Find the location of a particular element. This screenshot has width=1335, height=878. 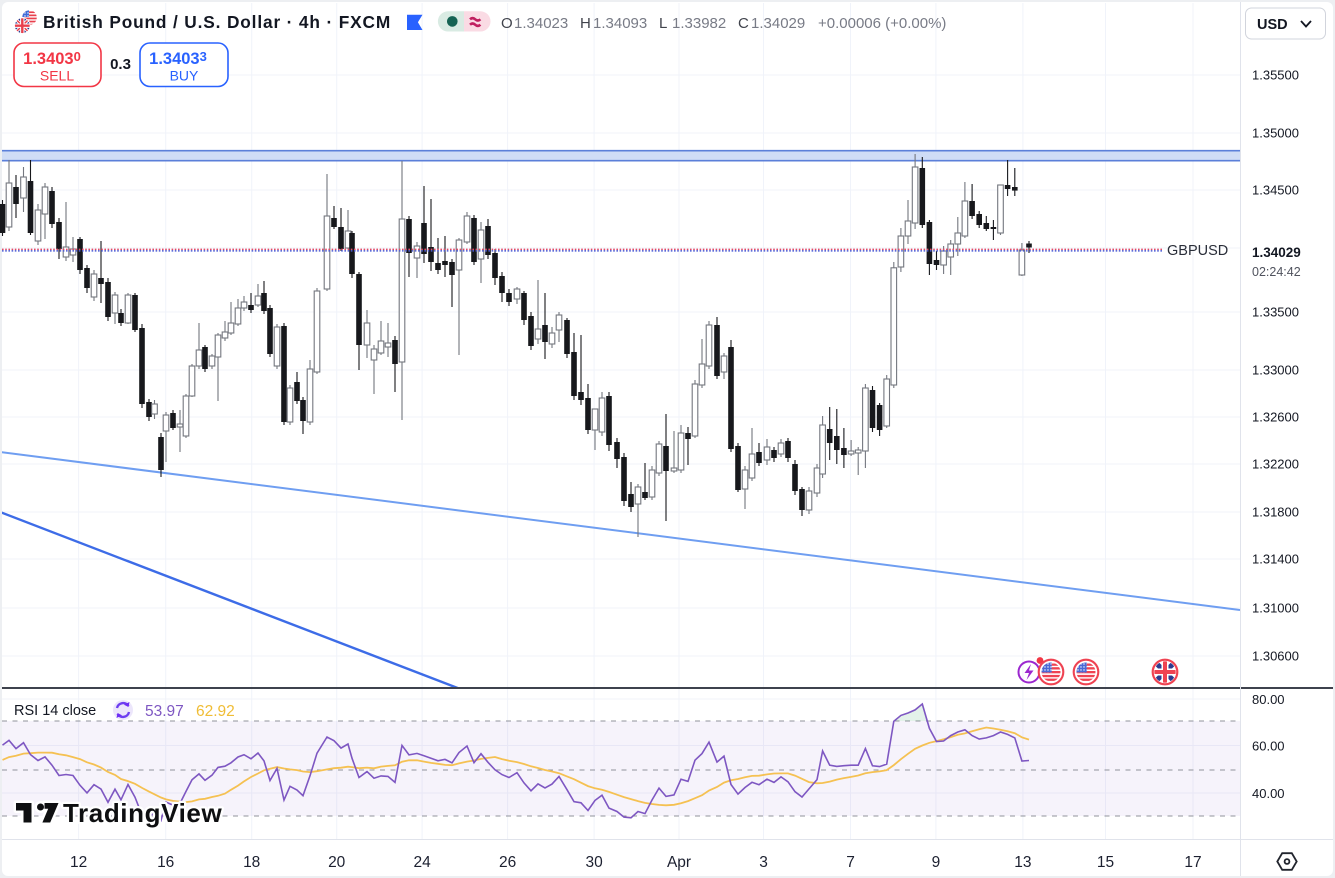

svg-text: O is located at coordinates (507, 23).